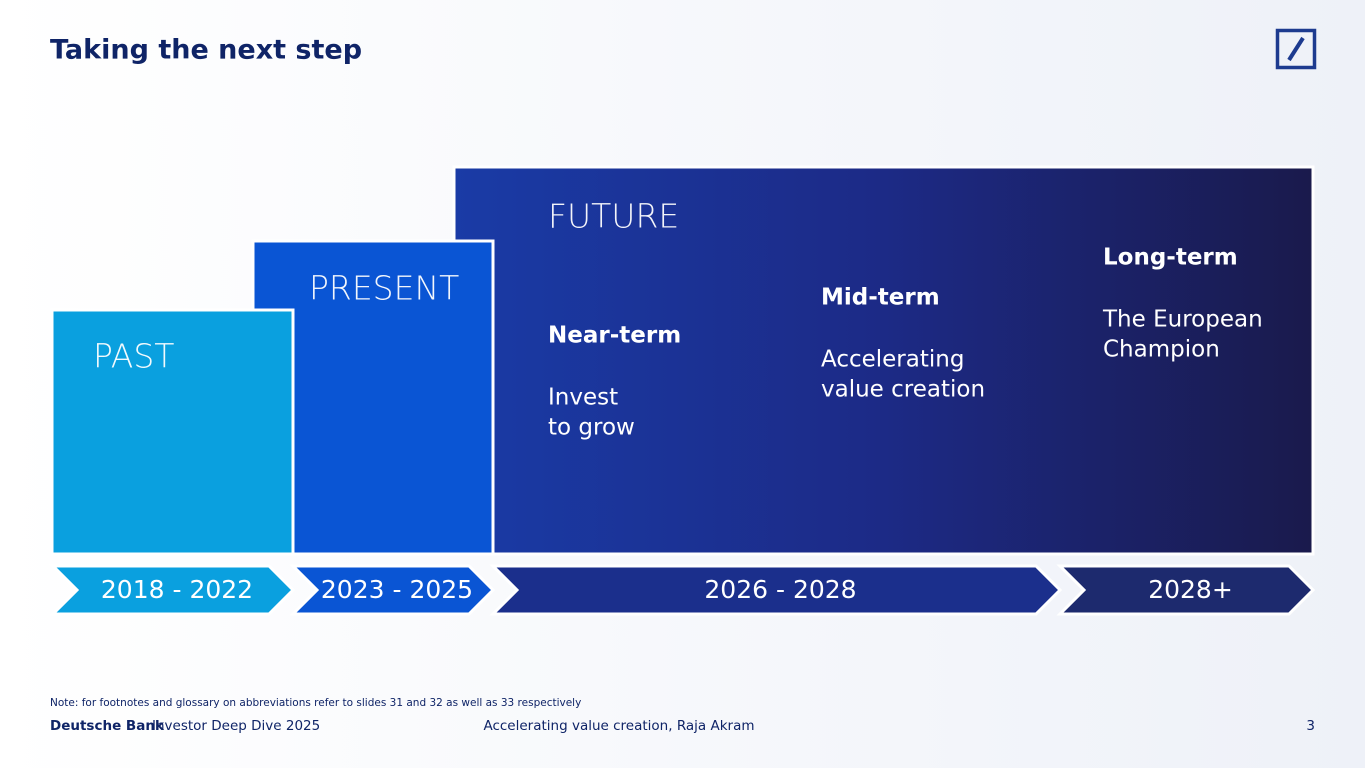 This screenshot has width=1365, height=768. I want to click on horizon-line: Accelerating, so click(892, 360).